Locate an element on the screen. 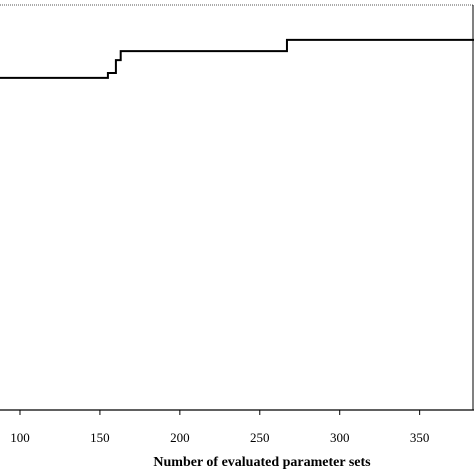 The image size is (474, 474). x-tick-label: 100 is located at coordinates (20, 437).